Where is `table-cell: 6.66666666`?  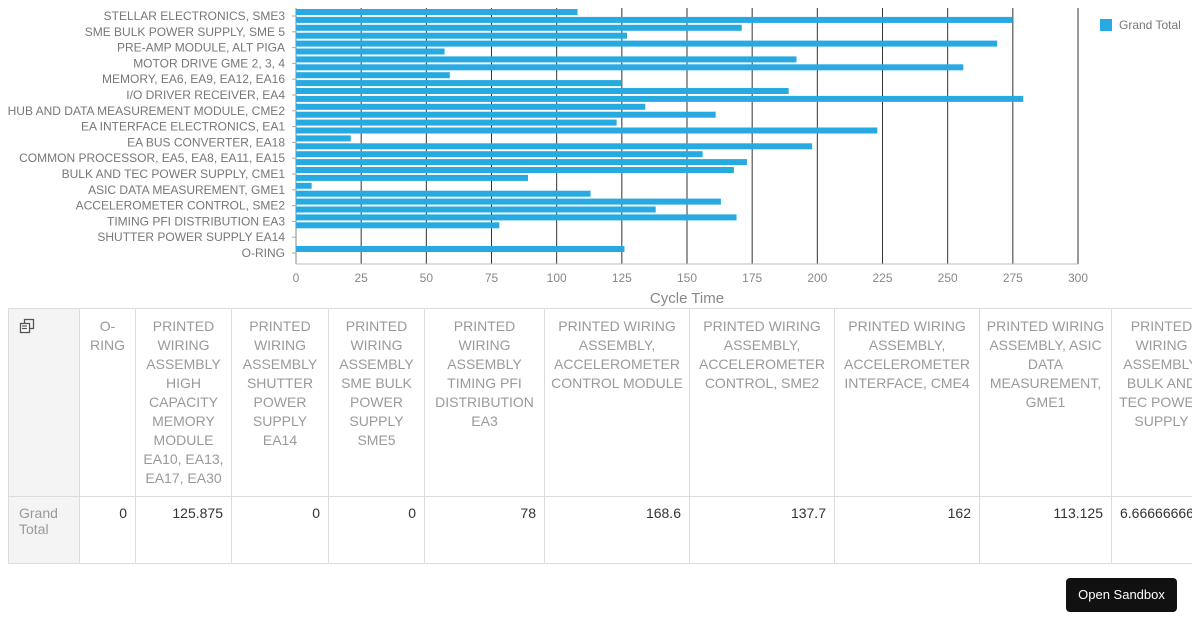
table-cell: 6.66666666 is located at coordinates (1151, 530).